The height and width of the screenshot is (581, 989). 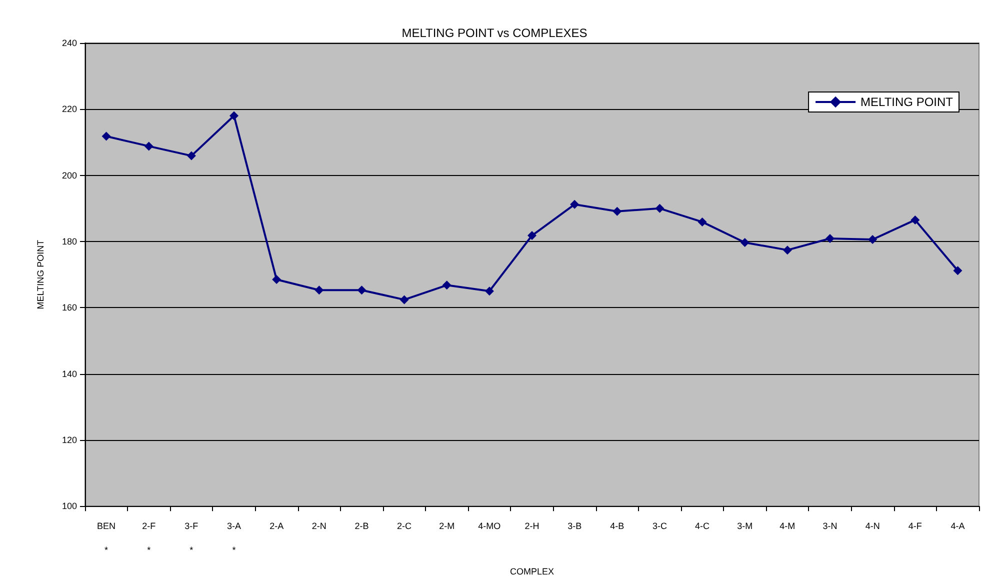 I want to click on y-tick-label: 180, so click(x=69, y=241).